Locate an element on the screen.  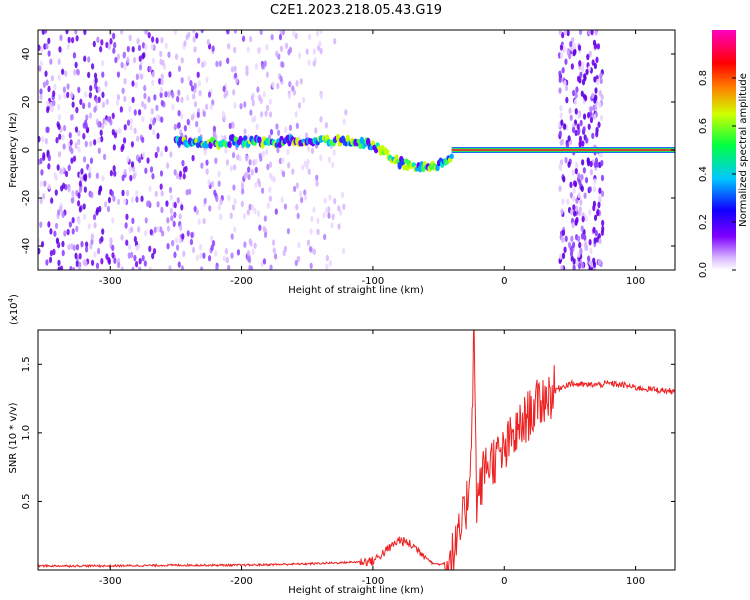
x-tick-label: -300 is located at coordinates (110, 281).